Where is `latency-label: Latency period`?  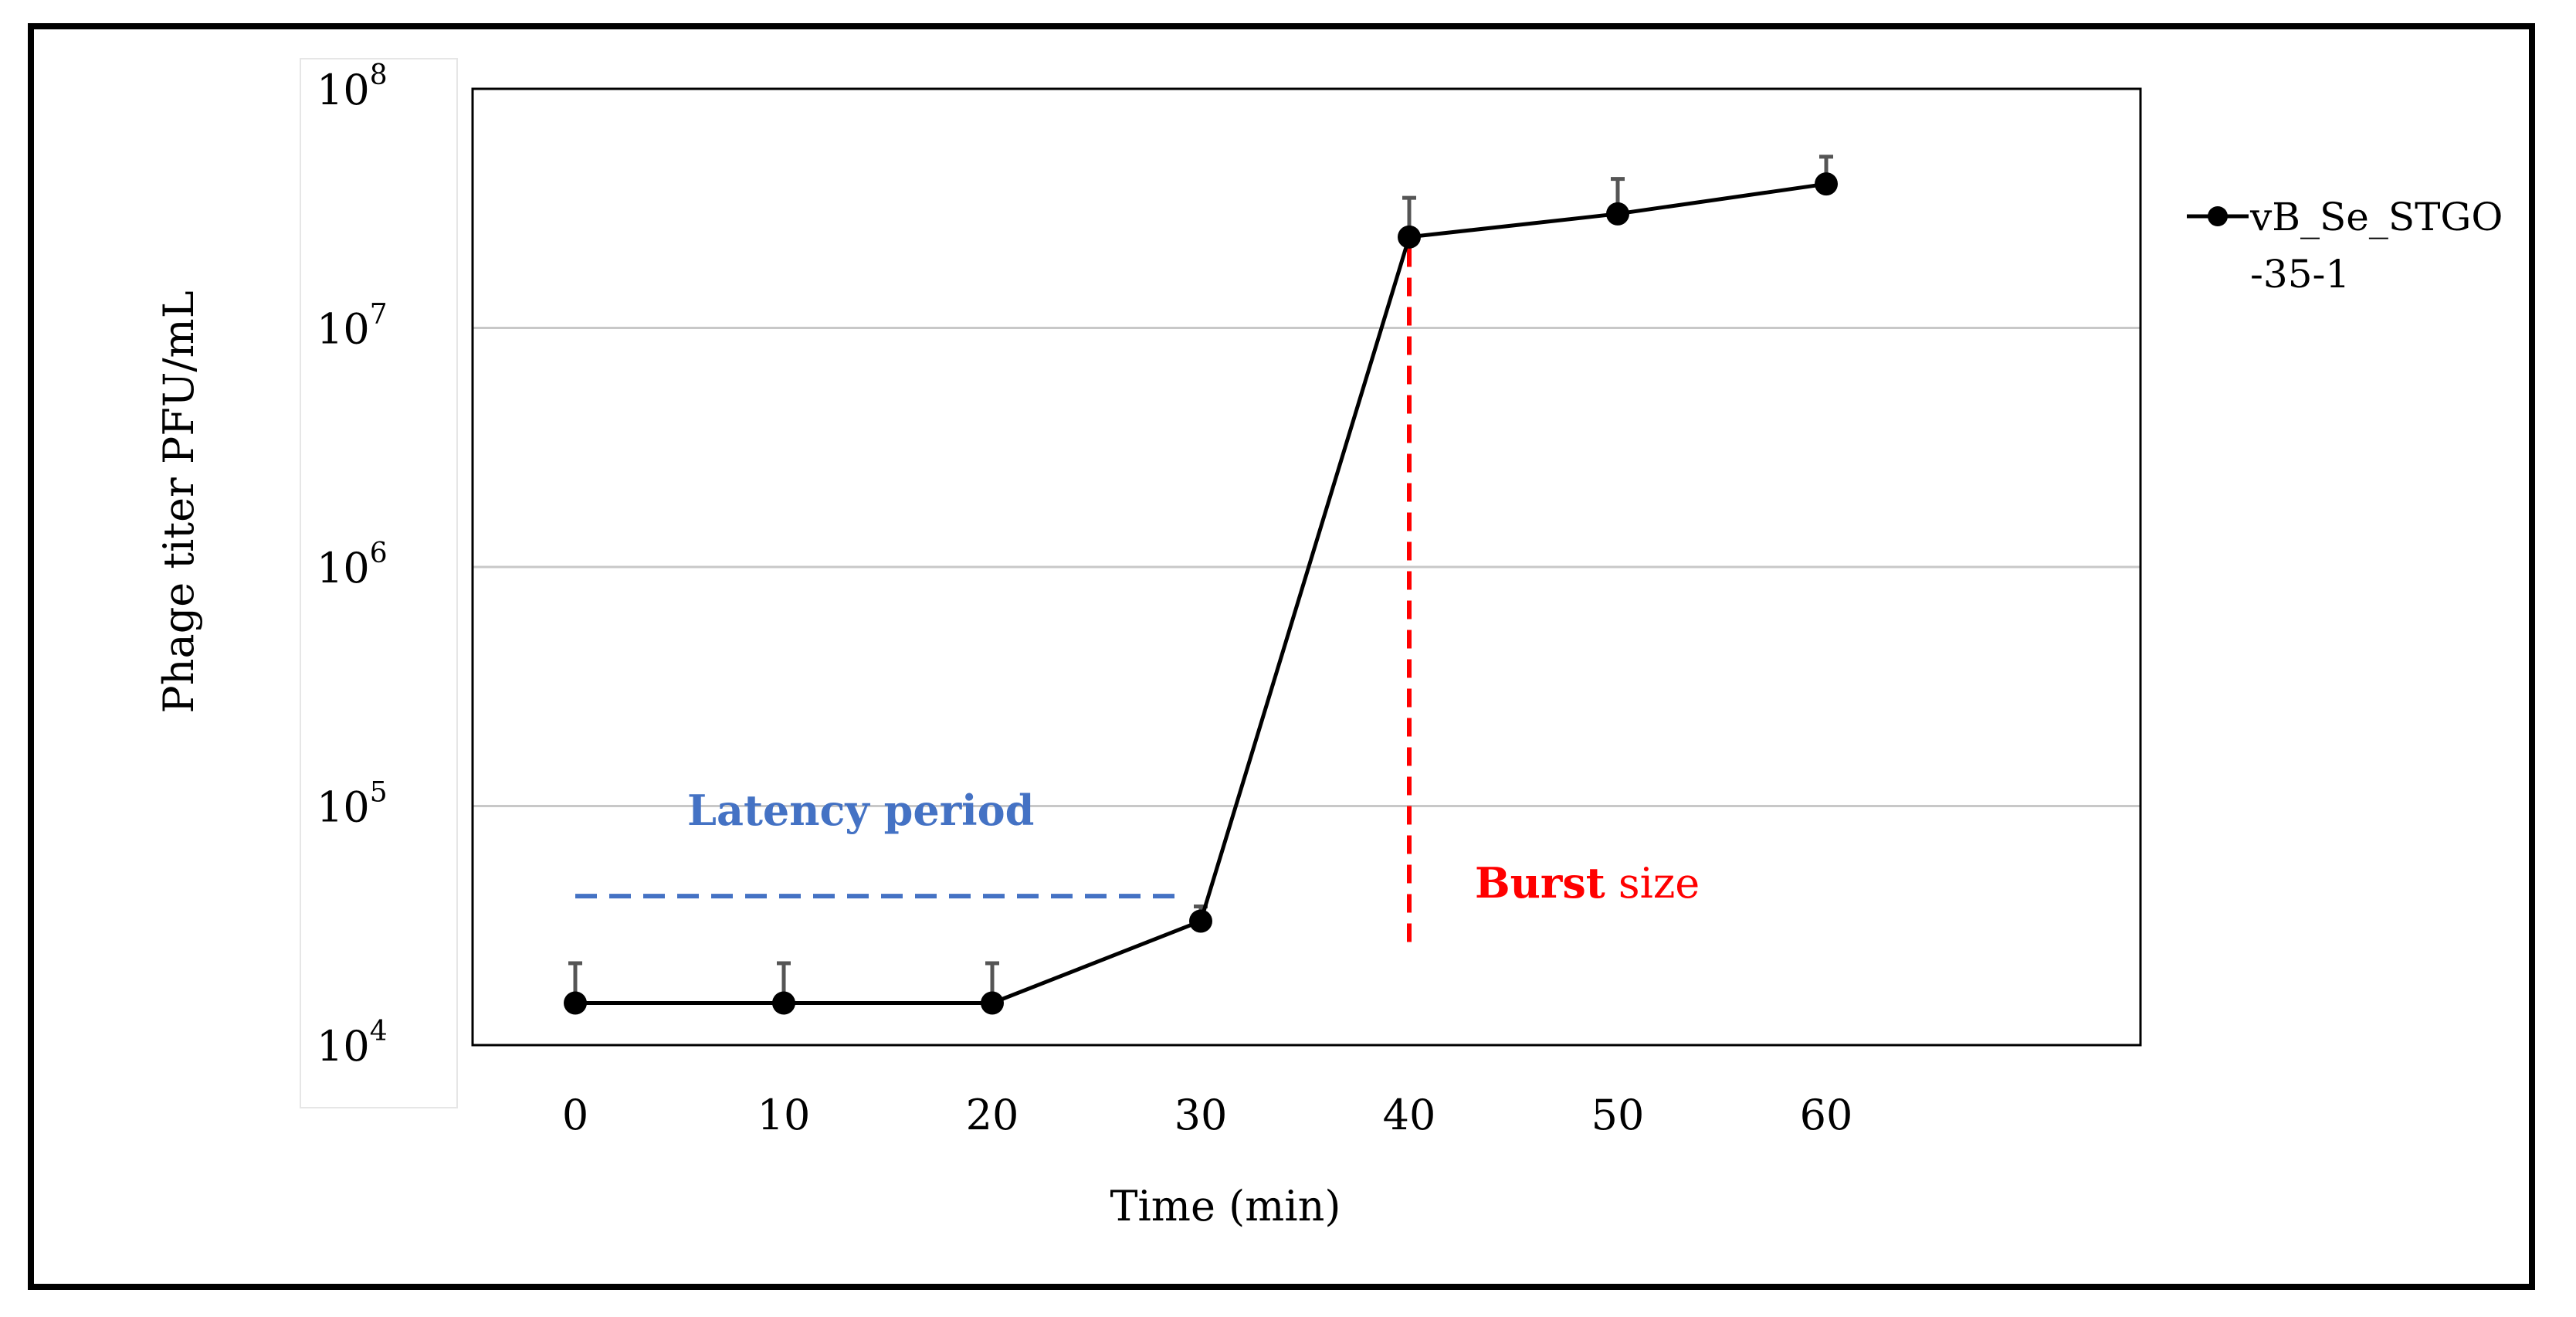
latency-label: Latency period is located at coordinates (860, 810).